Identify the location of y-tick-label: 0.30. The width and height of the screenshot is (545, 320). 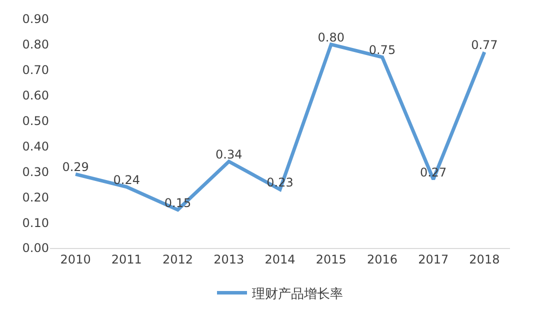
(35, 171).